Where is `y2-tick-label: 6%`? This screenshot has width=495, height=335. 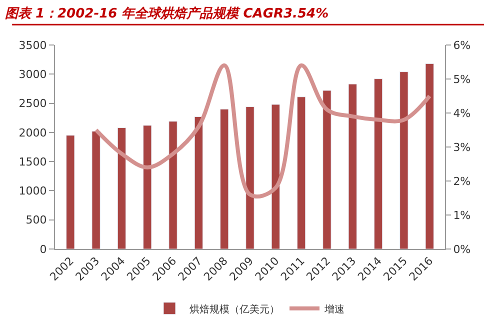 y2-tick-label: 6% is located at coordinates (462, 45).